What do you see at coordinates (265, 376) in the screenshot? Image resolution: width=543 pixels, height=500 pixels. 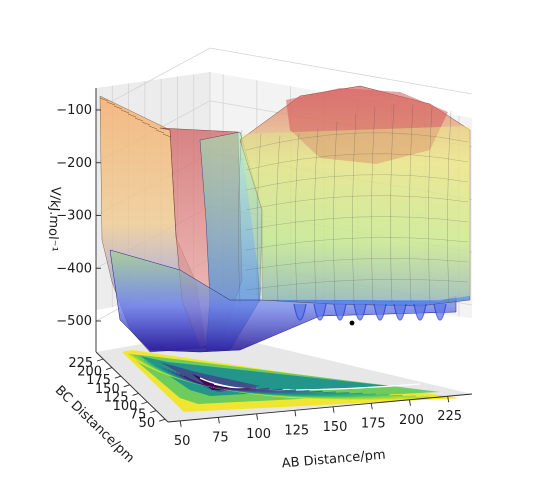 I see `contour-fill-inner` at bounding box center [265, 376].